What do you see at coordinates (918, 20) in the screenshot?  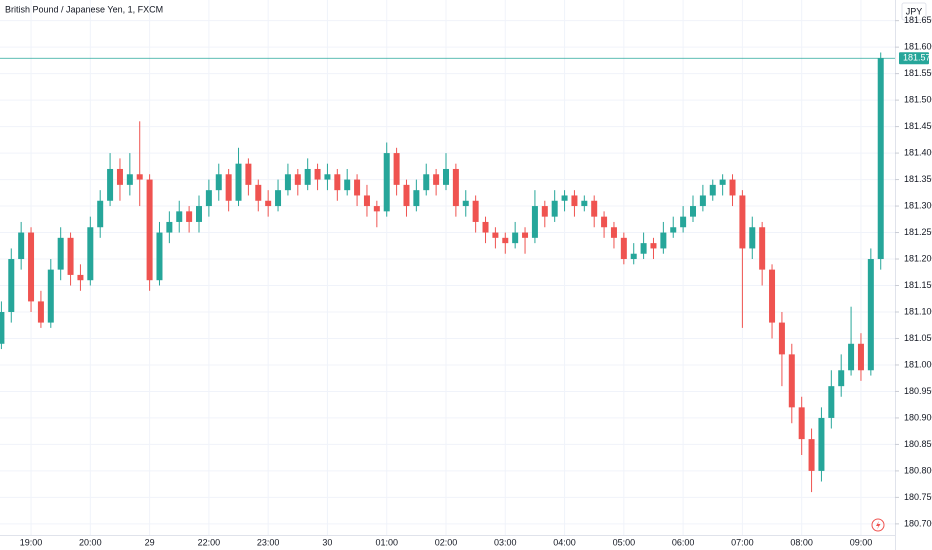 I see `y-tick-label: 181.650` at bounding box center [918, 20].